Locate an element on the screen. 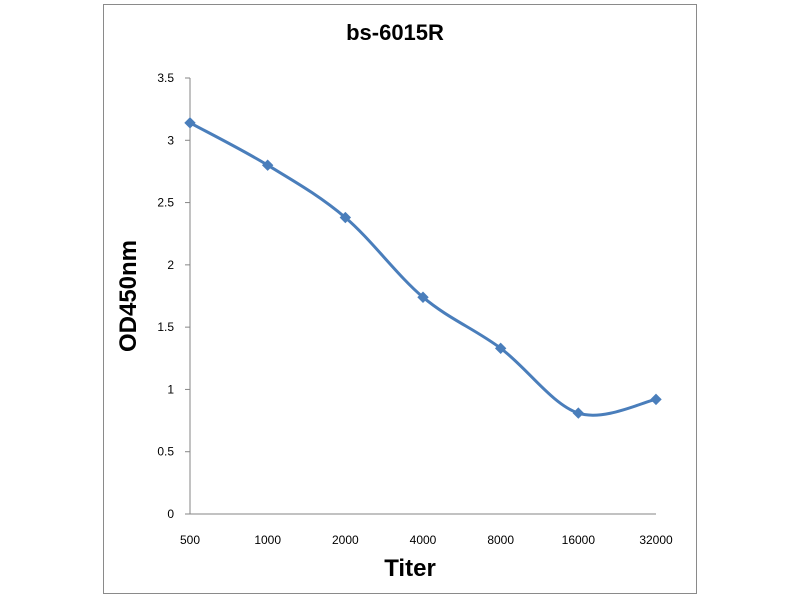 Image resolution: width=800 pixels, height=600 pixels. y-tick-label: 3.5 is located at coordinates (165, 78).